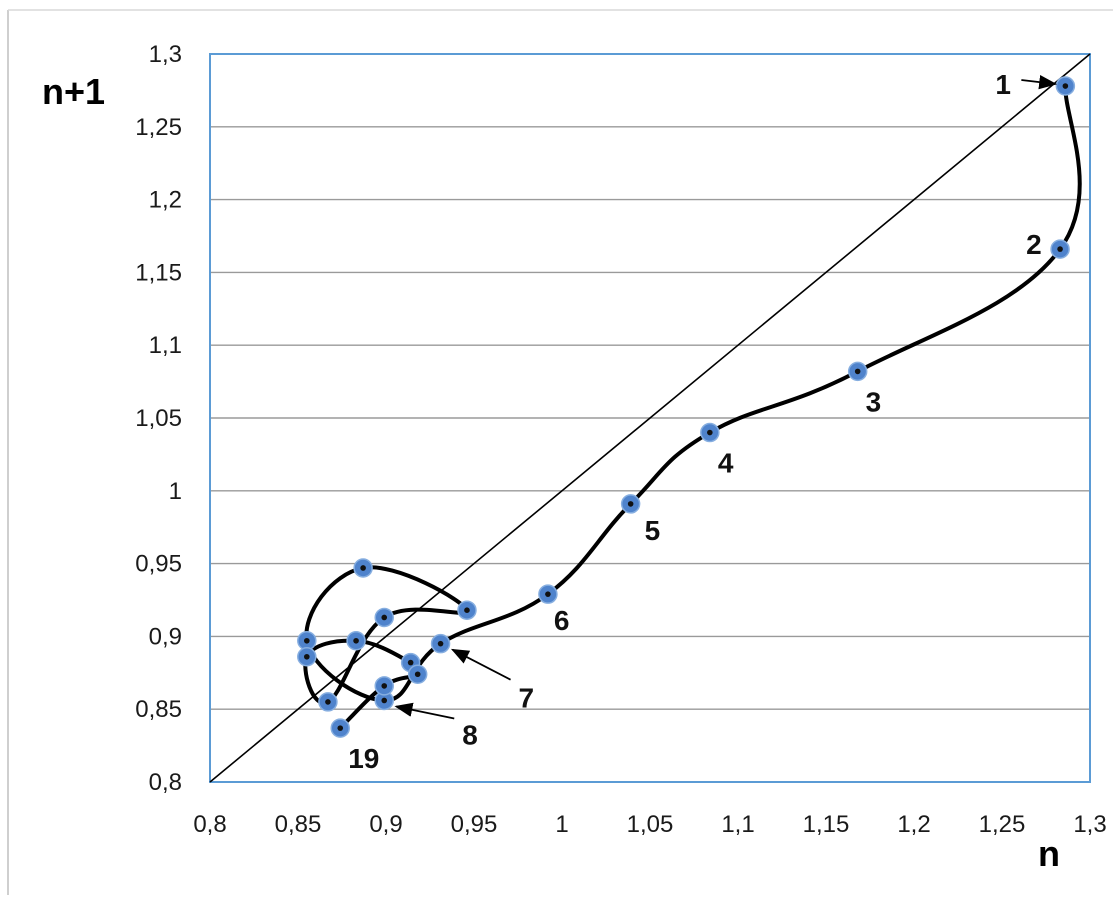 The image size is (1113, 902). Describe the element at coordinates (1003, 84) in the screenshot. I see `point-label-1: 1` at that location.